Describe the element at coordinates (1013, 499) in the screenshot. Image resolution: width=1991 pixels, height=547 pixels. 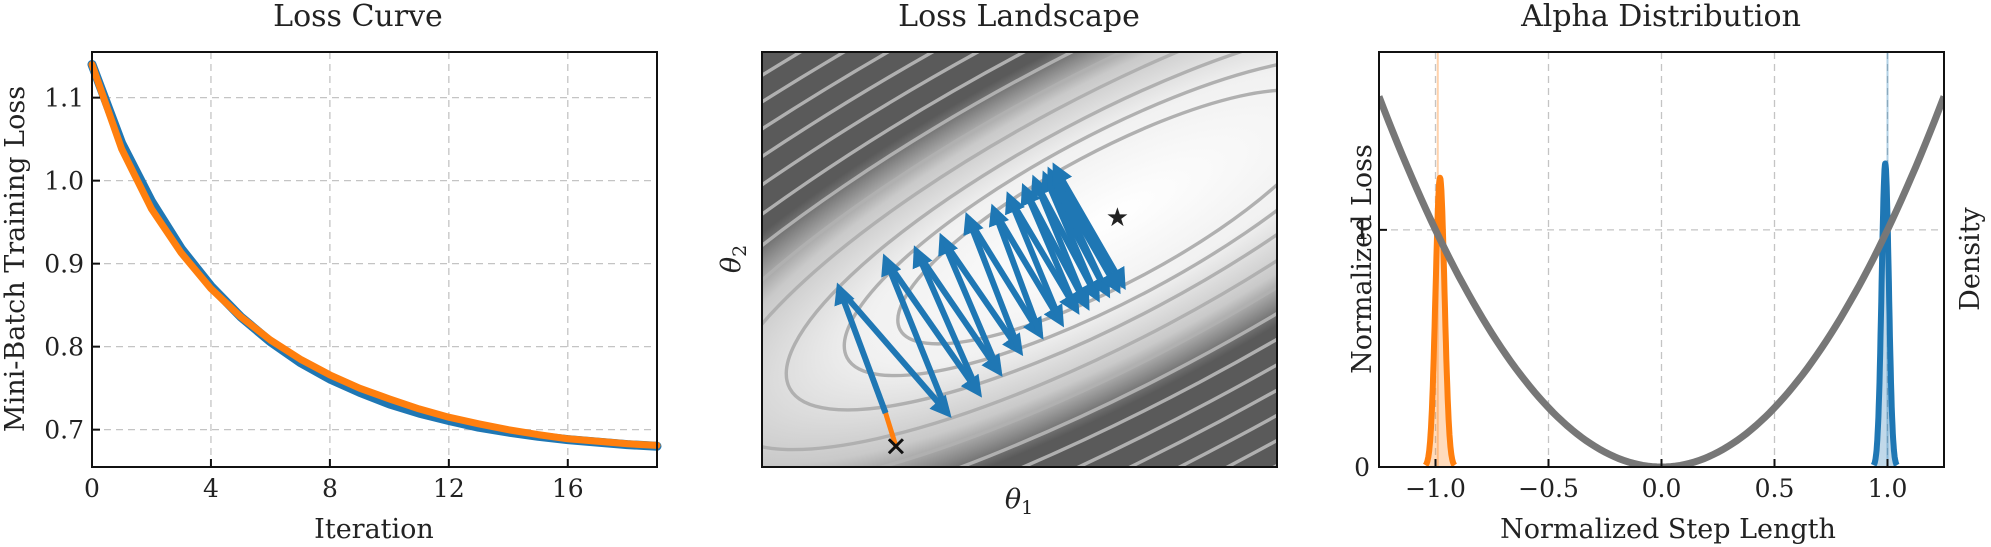
I see `theta1-symbol: θ` at that location.